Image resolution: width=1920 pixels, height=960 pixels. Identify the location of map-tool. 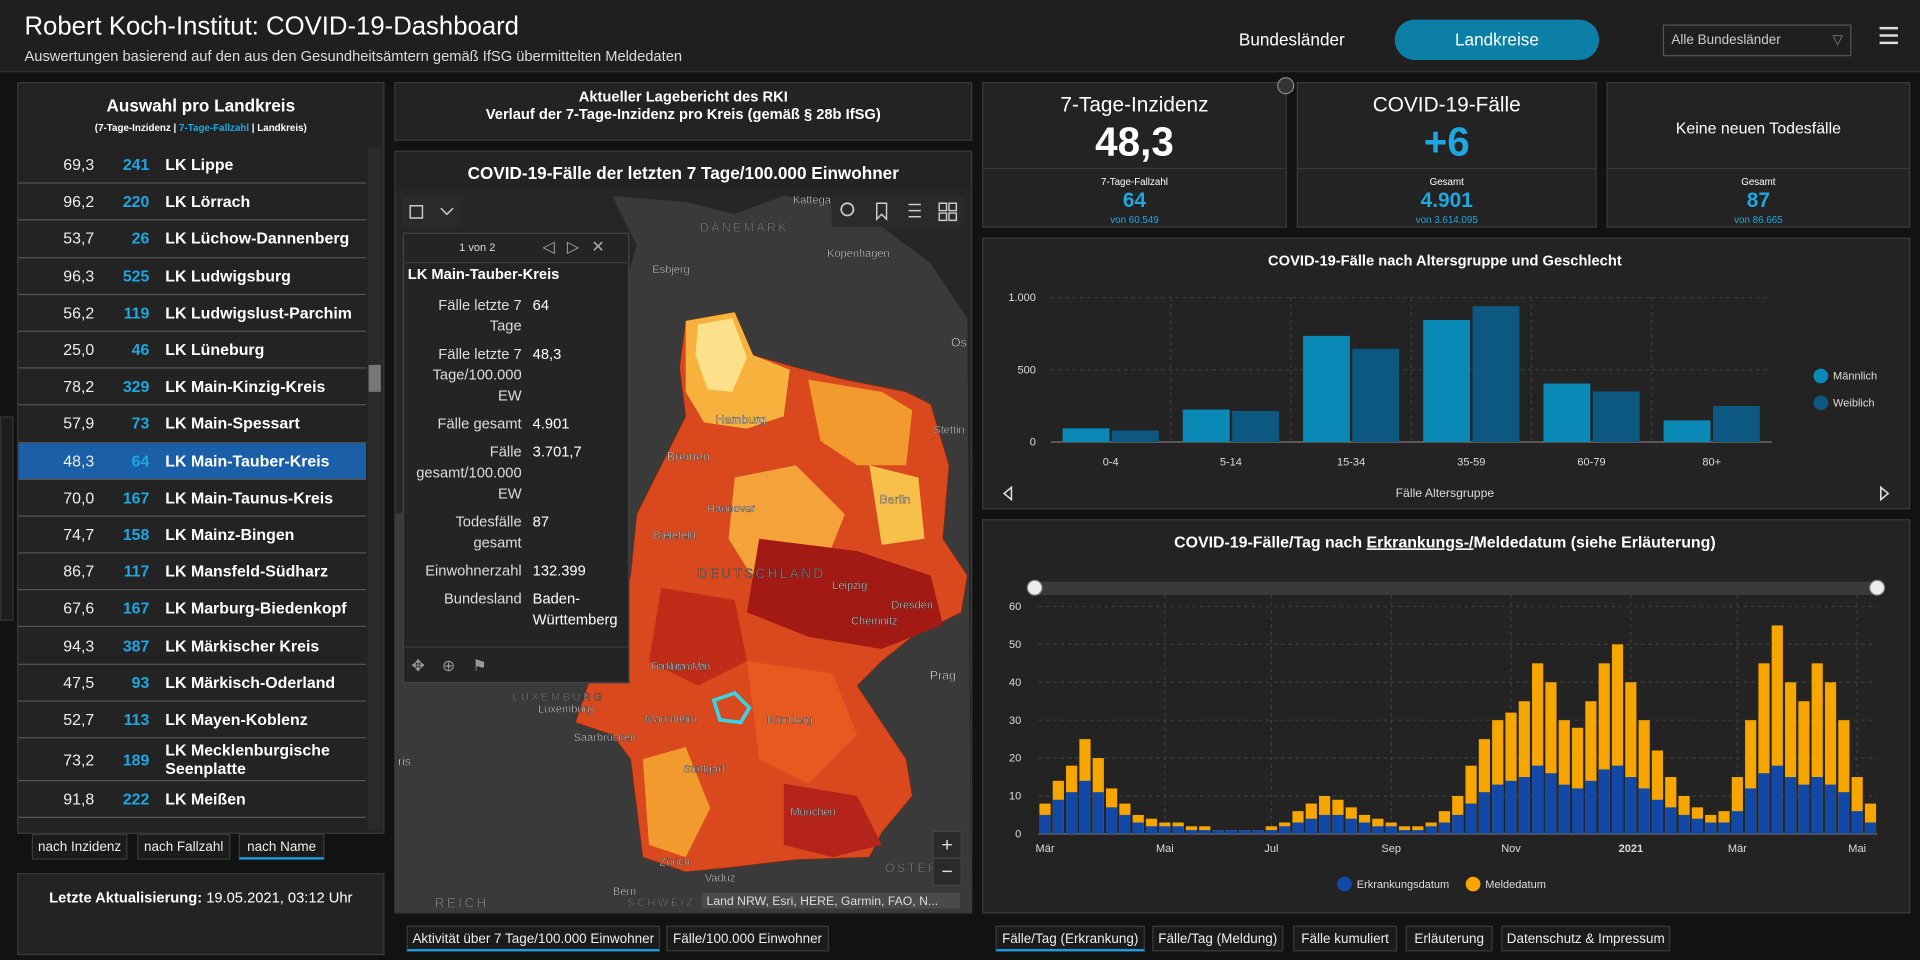
(432, 211).